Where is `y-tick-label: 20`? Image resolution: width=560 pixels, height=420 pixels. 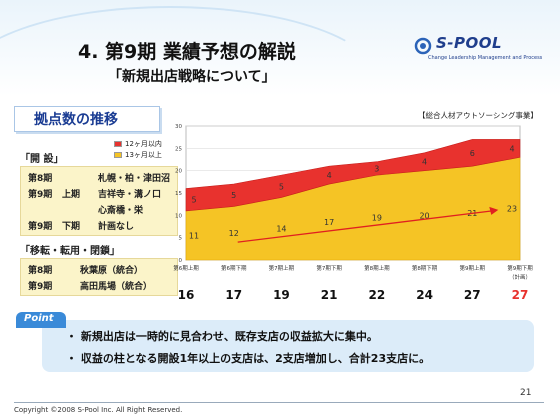 y-tick-label: 20 is located at coordinates (178, 172).